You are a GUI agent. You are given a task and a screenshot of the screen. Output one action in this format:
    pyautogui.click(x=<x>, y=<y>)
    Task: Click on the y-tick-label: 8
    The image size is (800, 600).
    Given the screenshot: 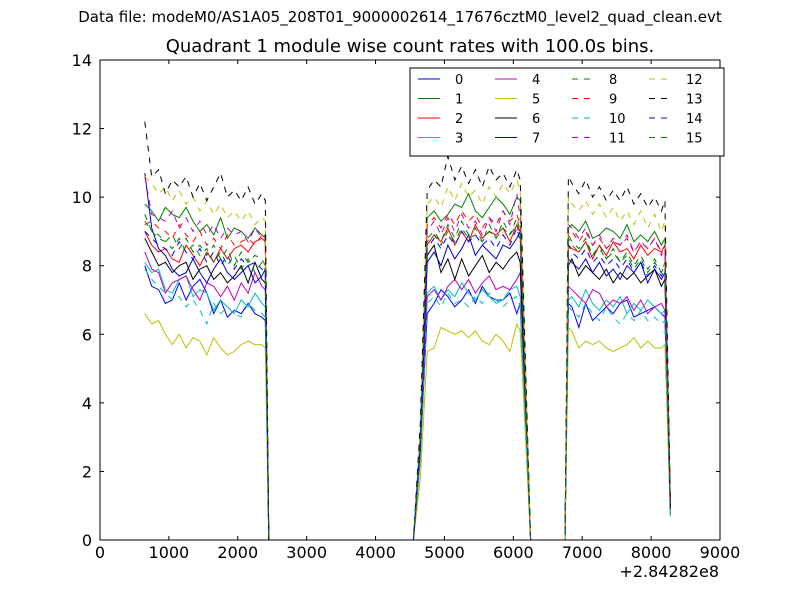 What is the action you would take?
    pyautogui.click(x=87, y=266)
    